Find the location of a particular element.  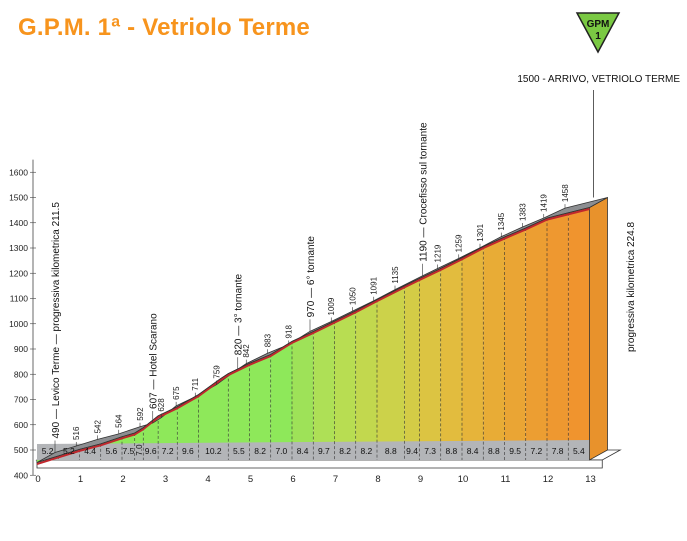

right-progressive-label: progressiva kilometrica 224.8 is located at coordinates (631, 287).